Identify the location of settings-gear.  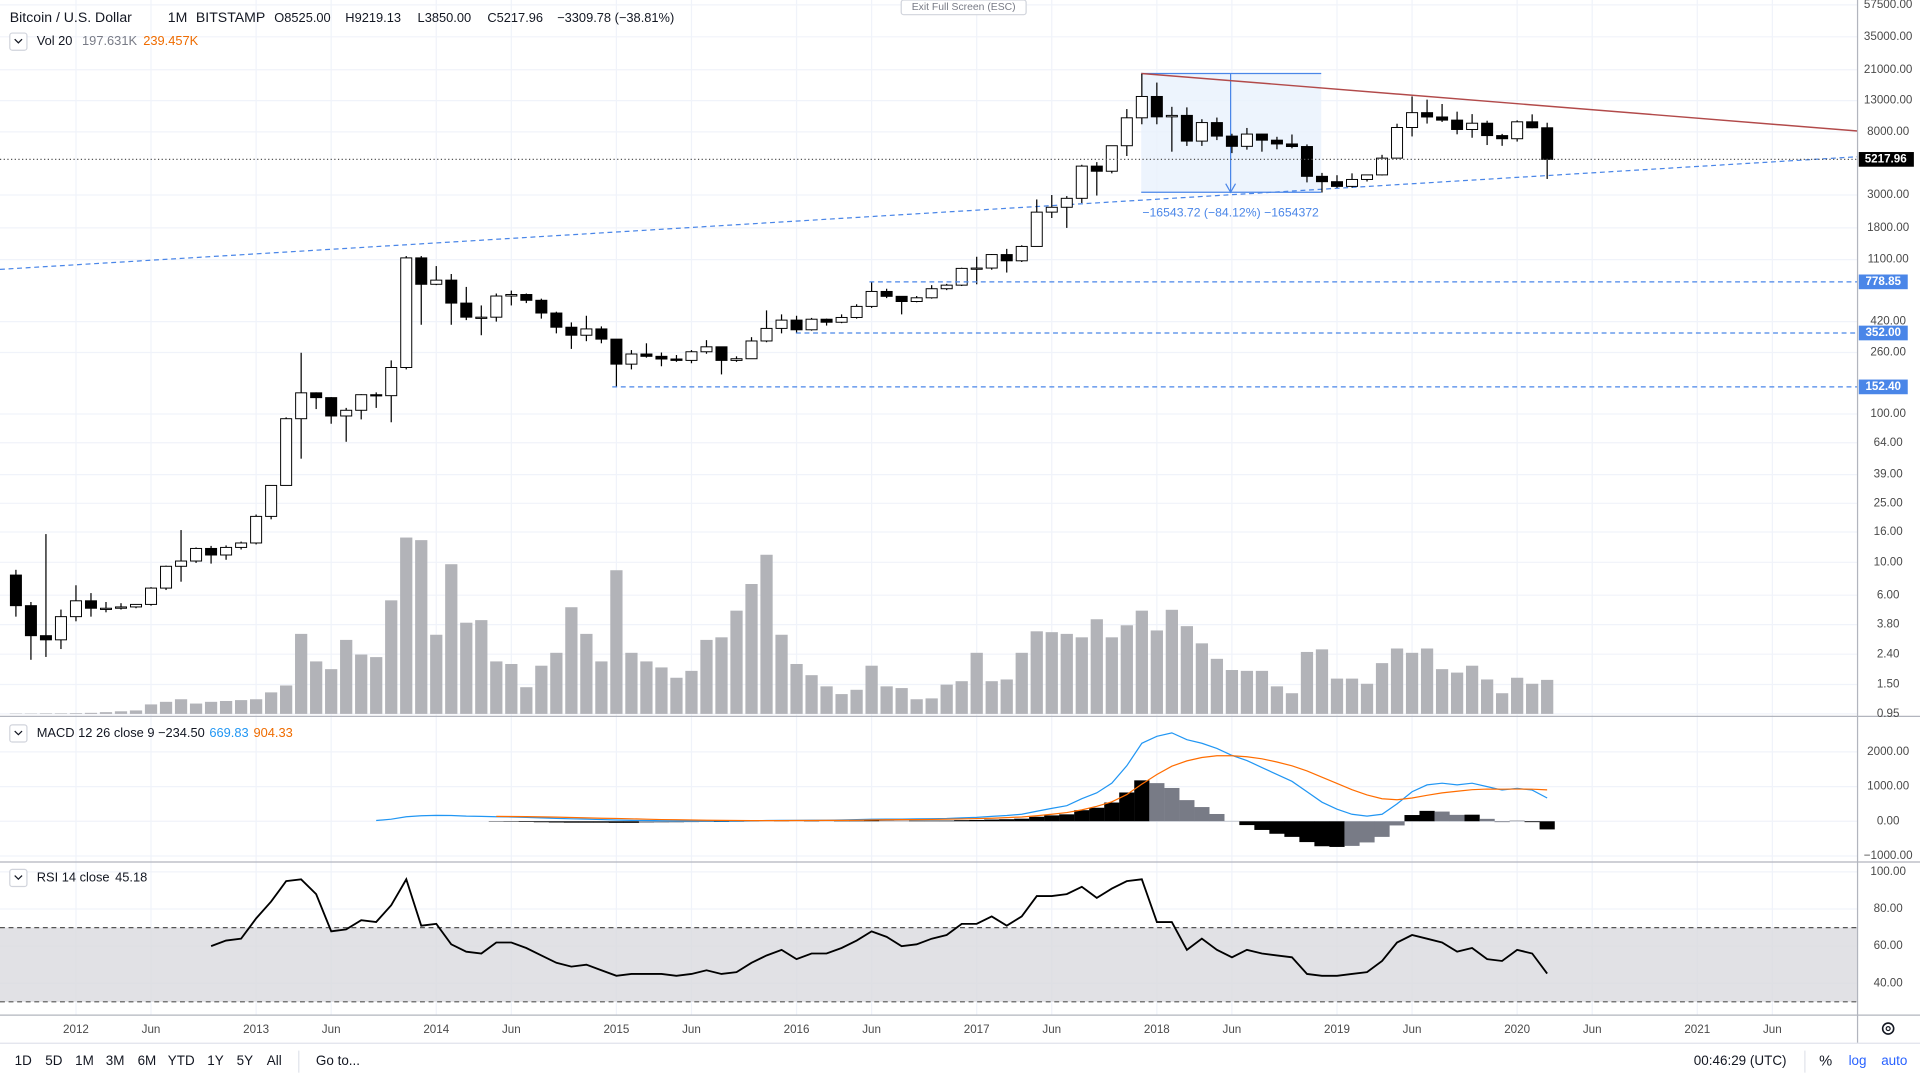
(1888, 1028).